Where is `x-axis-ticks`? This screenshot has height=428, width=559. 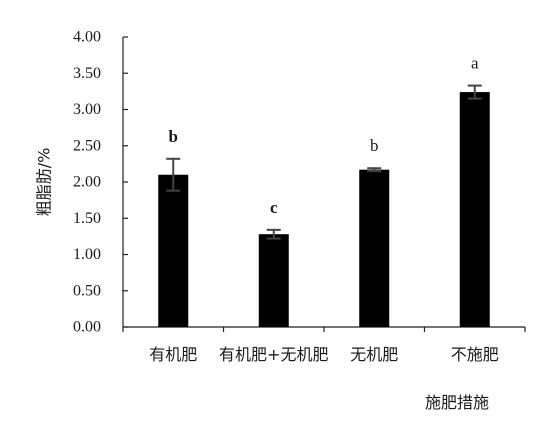 x-axis-ticks is located at coordinates (324, 329).